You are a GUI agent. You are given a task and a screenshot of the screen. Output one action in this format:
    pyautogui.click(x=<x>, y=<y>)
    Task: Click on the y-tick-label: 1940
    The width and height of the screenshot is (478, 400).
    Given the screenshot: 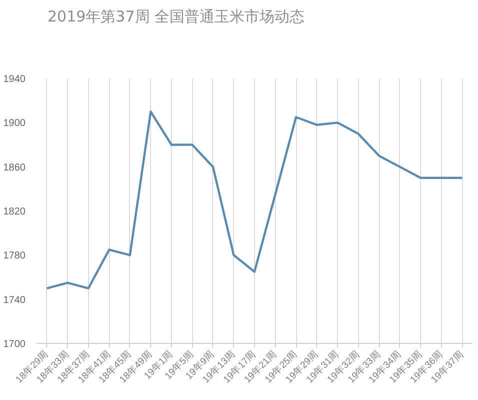 What is the action you would take?
    pyautogui.click(x=14, y=79)
    